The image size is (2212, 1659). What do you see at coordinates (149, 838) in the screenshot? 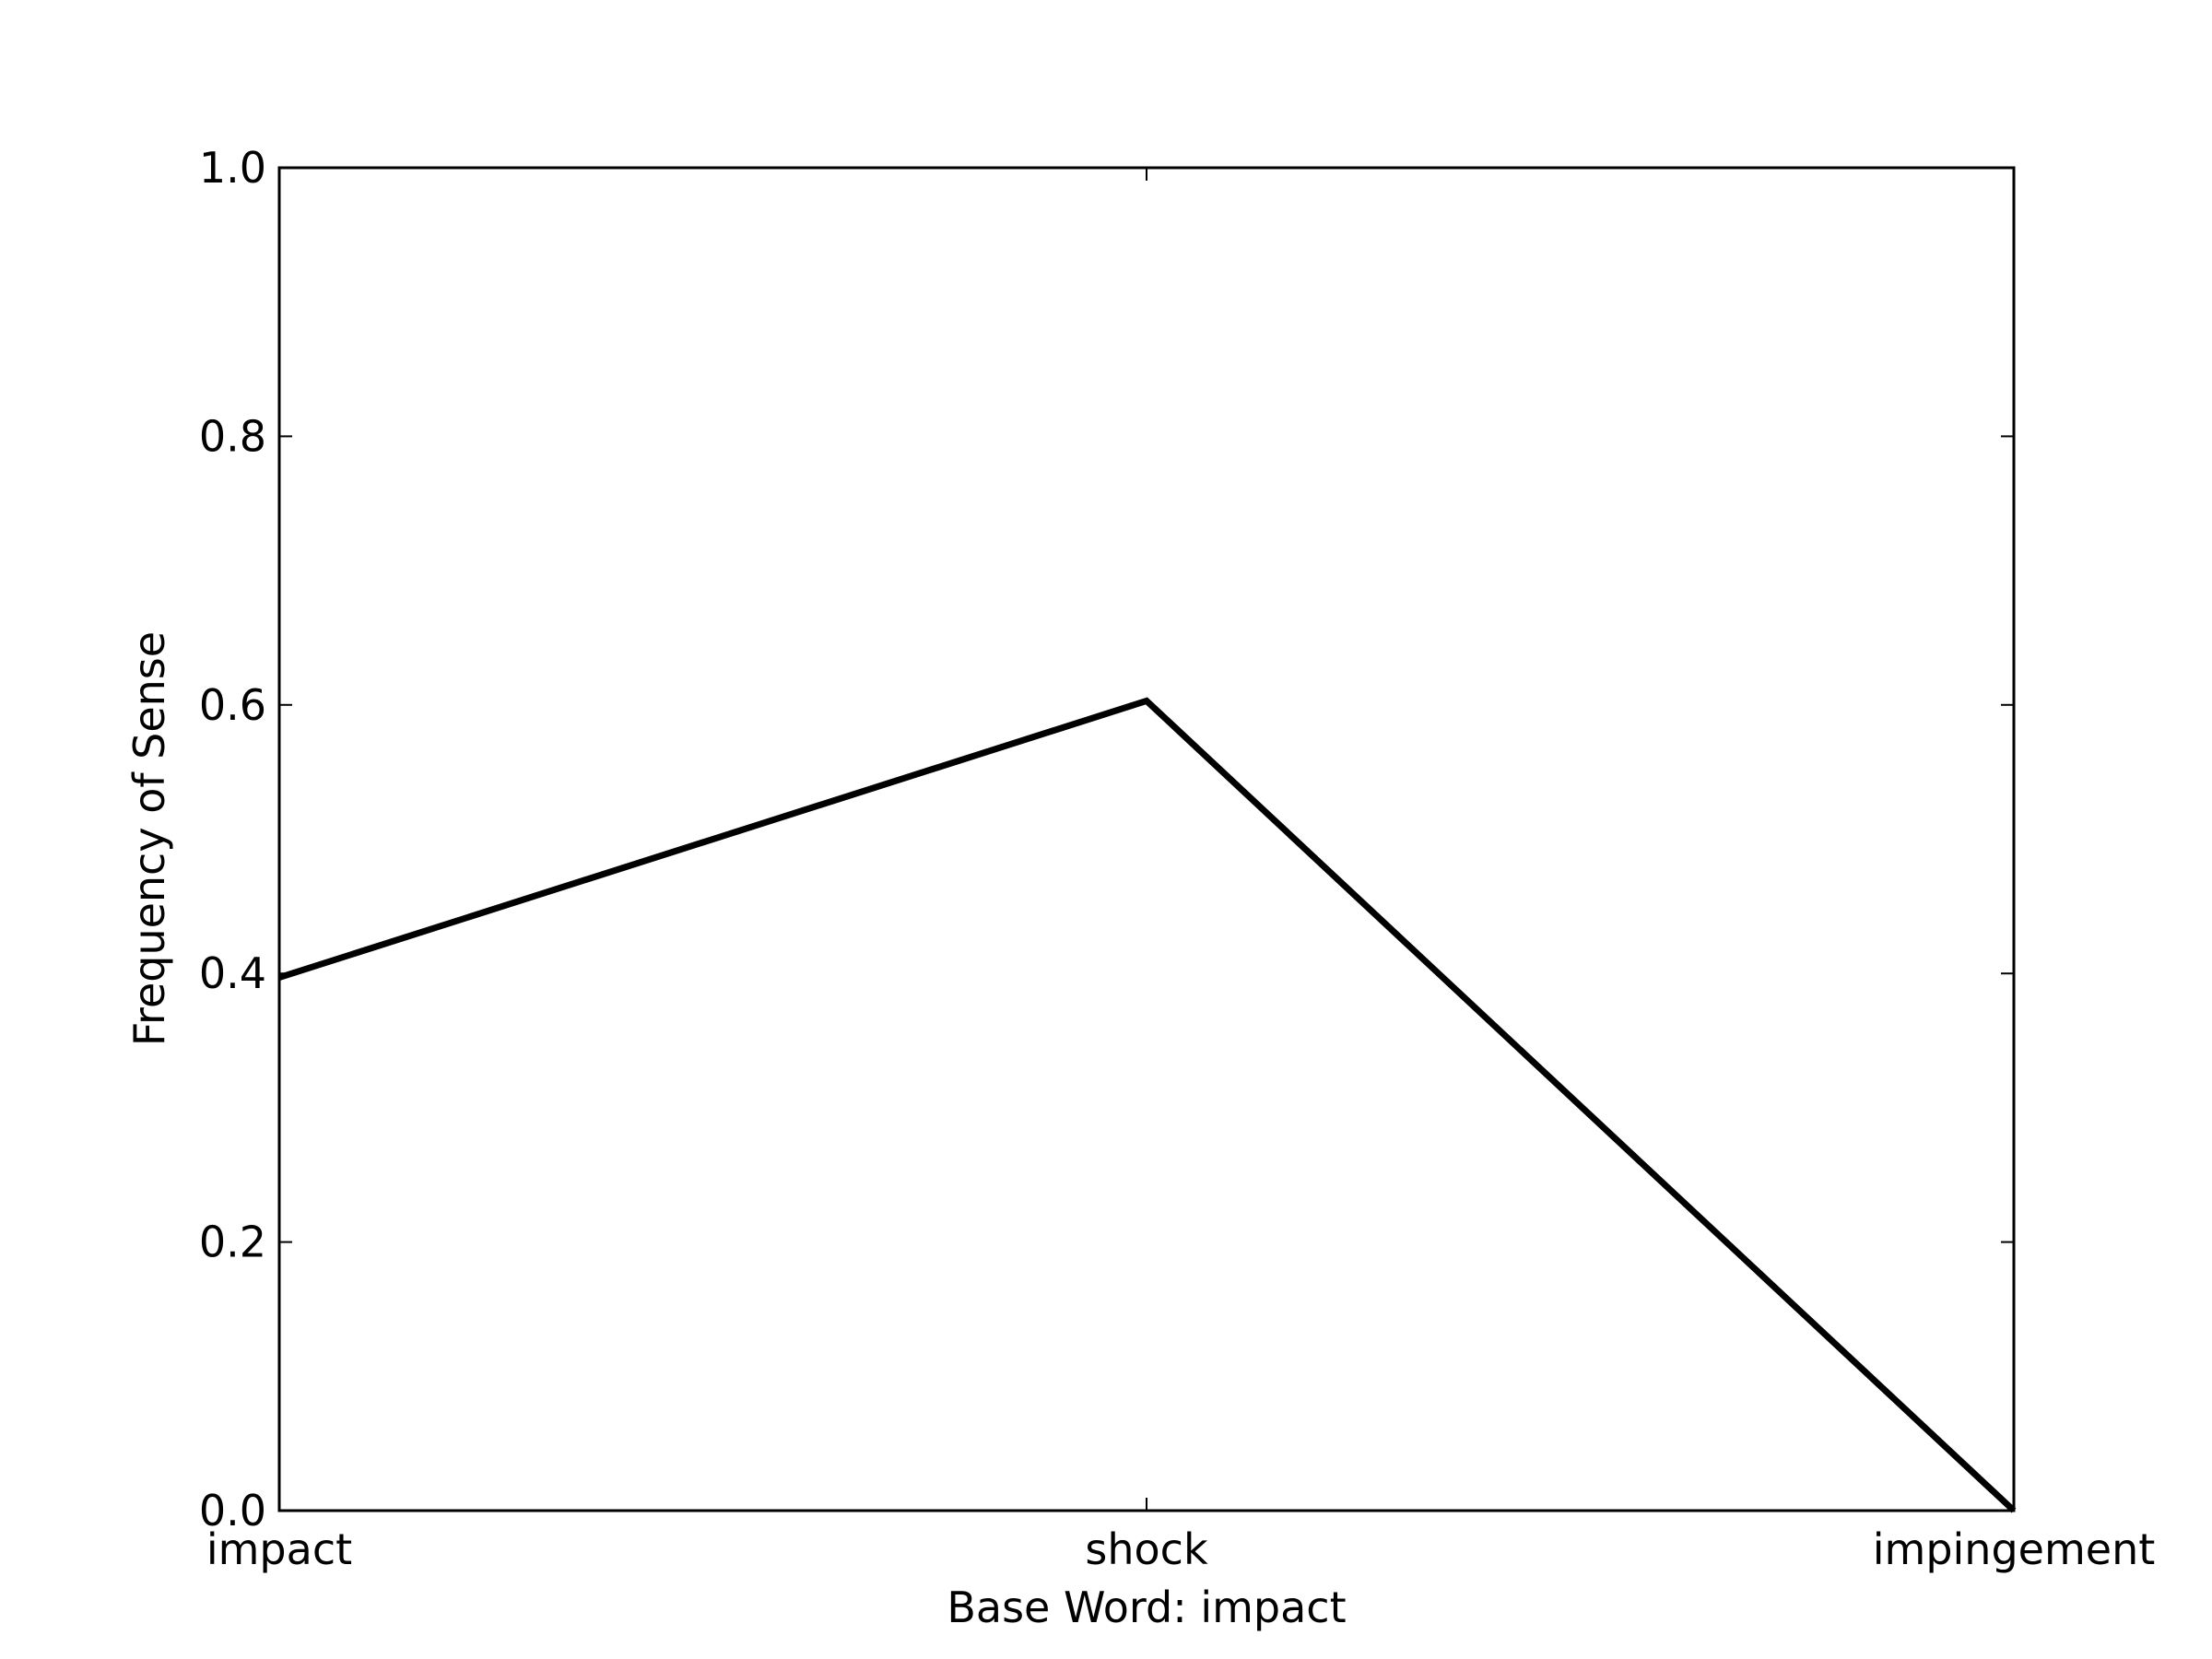
I see `y-axis-label: Frequency of Sense` at bounding box center [149, 838].